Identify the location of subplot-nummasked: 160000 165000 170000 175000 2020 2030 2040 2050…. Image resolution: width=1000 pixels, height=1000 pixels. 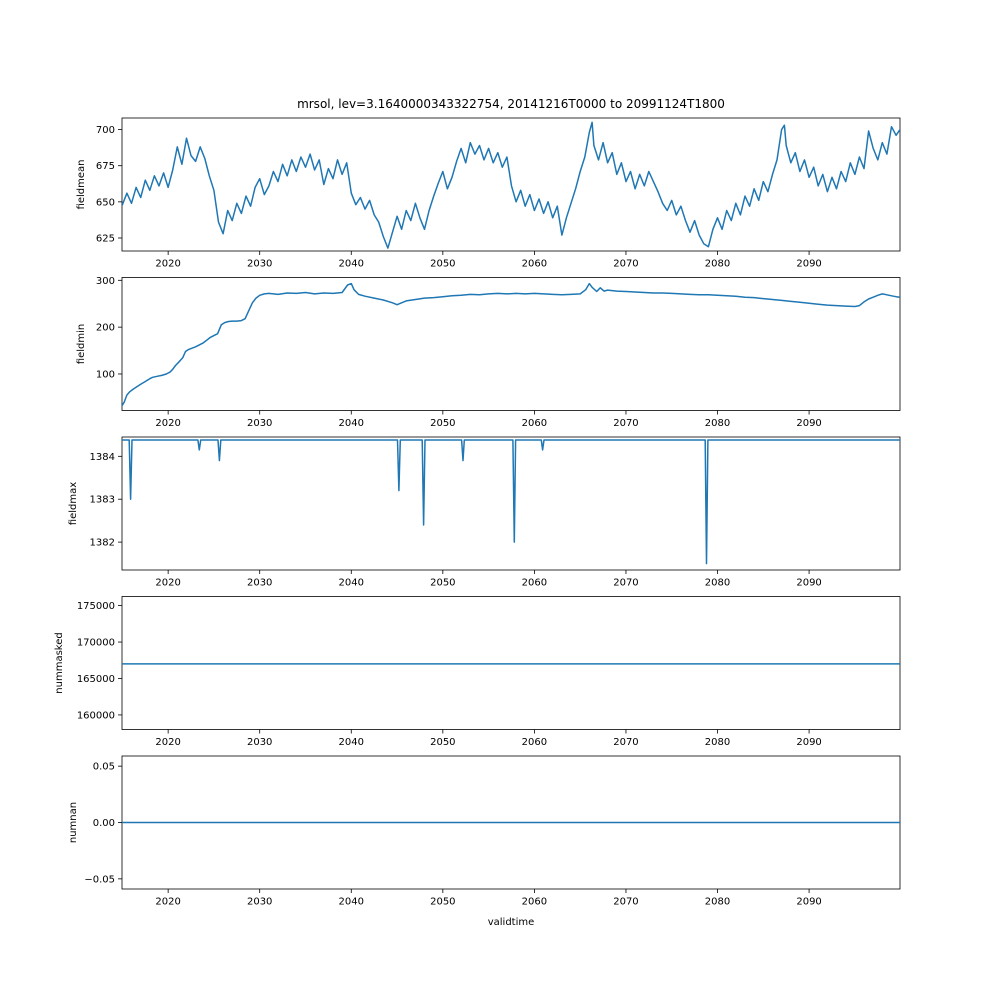
(477, 672).